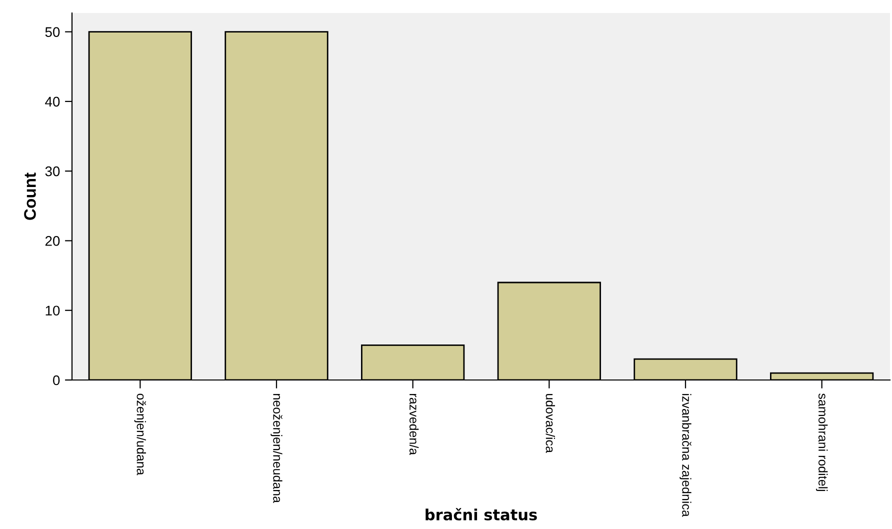  Describe the element at coordinates (550, 423) in the screenshot. I see `x-tick-label: udovac/ica` at that location.